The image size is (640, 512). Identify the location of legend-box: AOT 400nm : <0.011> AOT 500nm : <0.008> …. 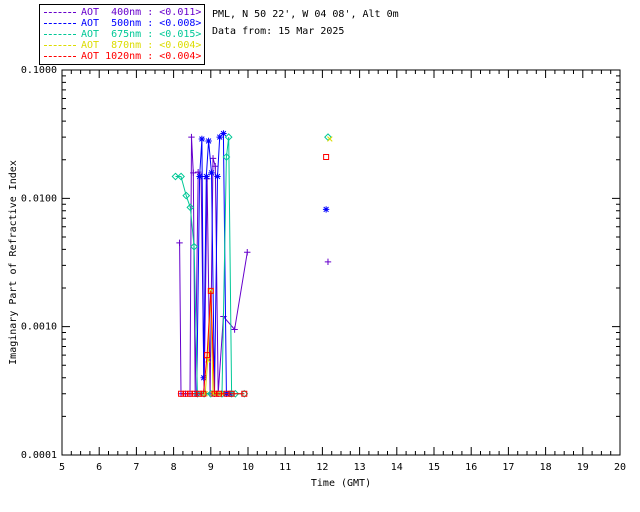
(122, 34).